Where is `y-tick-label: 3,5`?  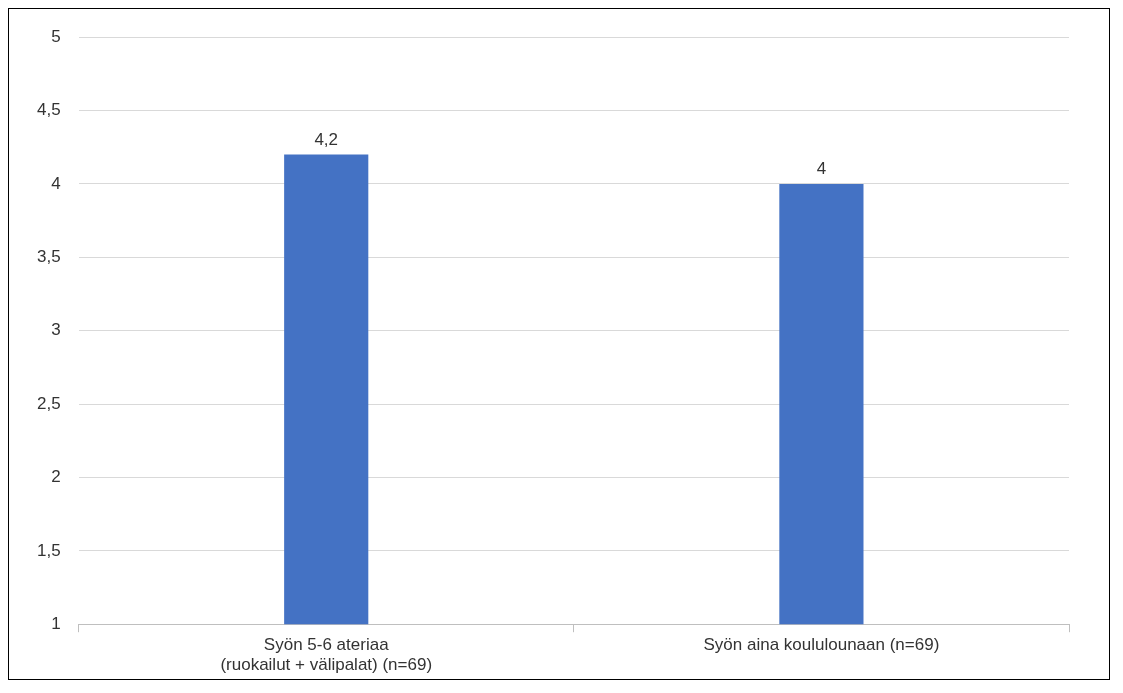 y-tick-label: 3,5 is located at coordinates (48, 257).